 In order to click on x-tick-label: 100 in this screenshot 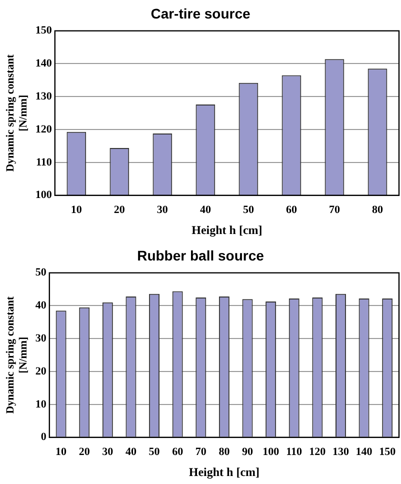, I will do `click(271, 452)`.